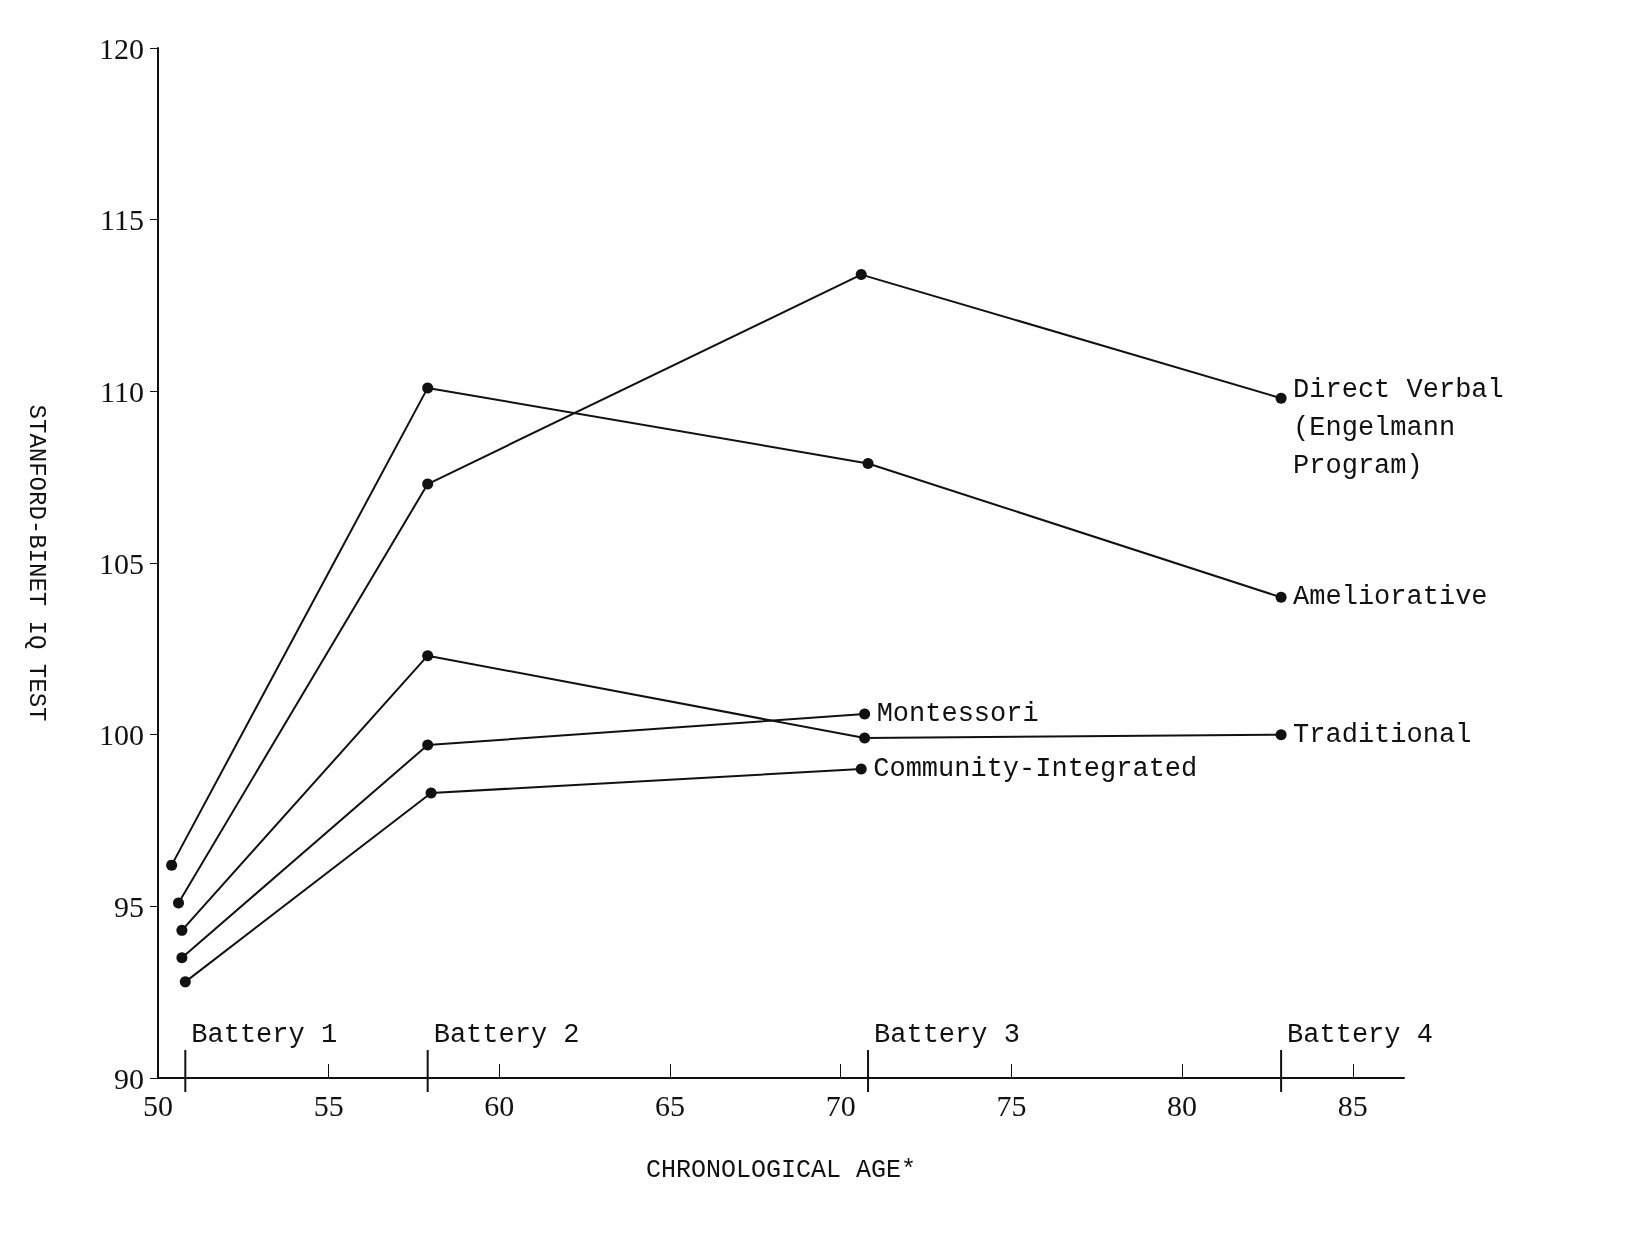 The height and width of the screenshot is (1236, 1652). What do you see at coordinates (1011, 1105) in the screenshot?
I see `x-tick-label: 75` at bounding box center [1011, 1105].